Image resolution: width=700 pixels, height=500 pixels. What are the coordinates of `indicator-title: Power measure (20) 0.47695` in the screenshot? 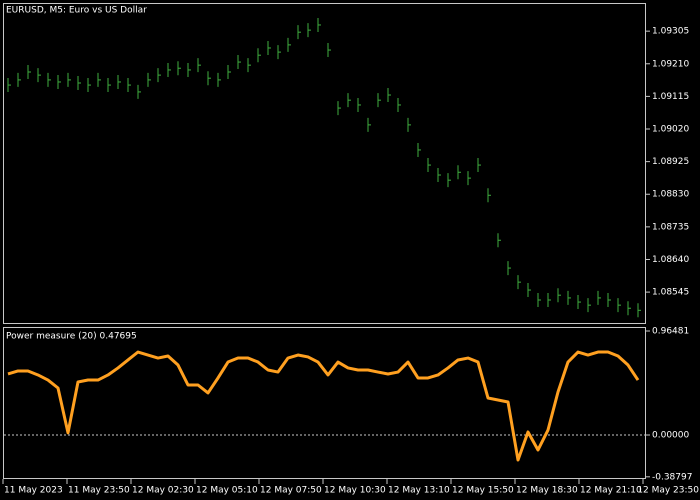 It's located at (71, 337).